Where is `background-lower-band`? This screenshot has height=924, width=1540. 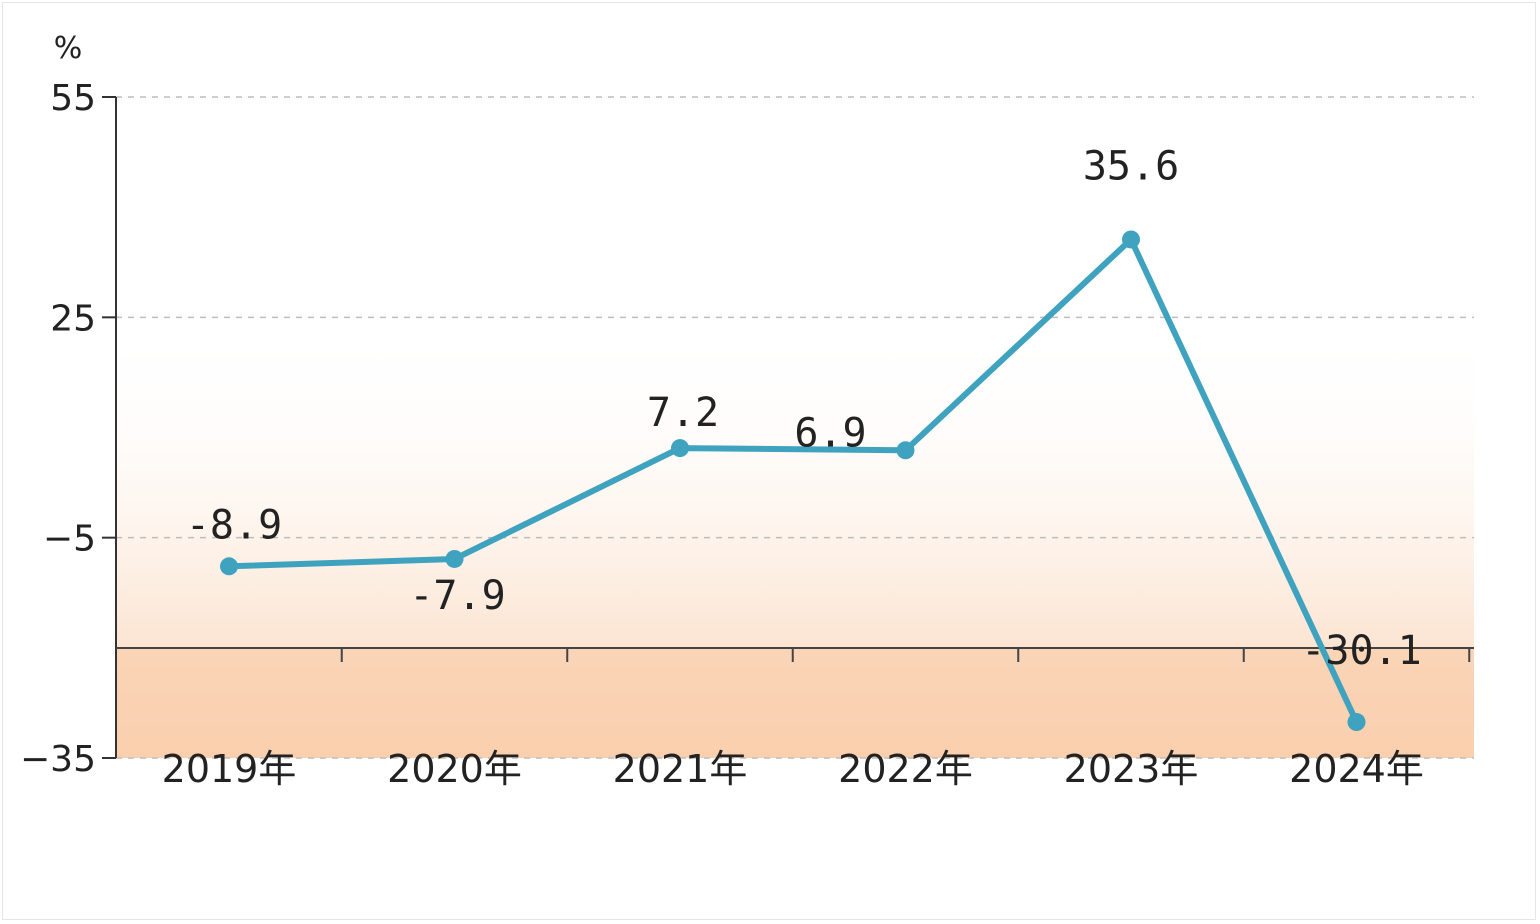
background-lower-band is located at coordinates (795, 703).